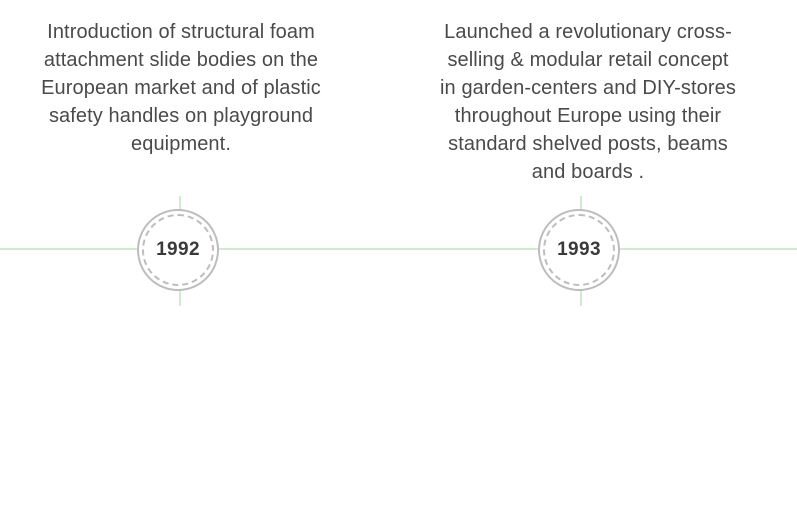 This screenshot has width=797, height=530. I want to click on year-marker-1992: 1992, so click(178, 250).